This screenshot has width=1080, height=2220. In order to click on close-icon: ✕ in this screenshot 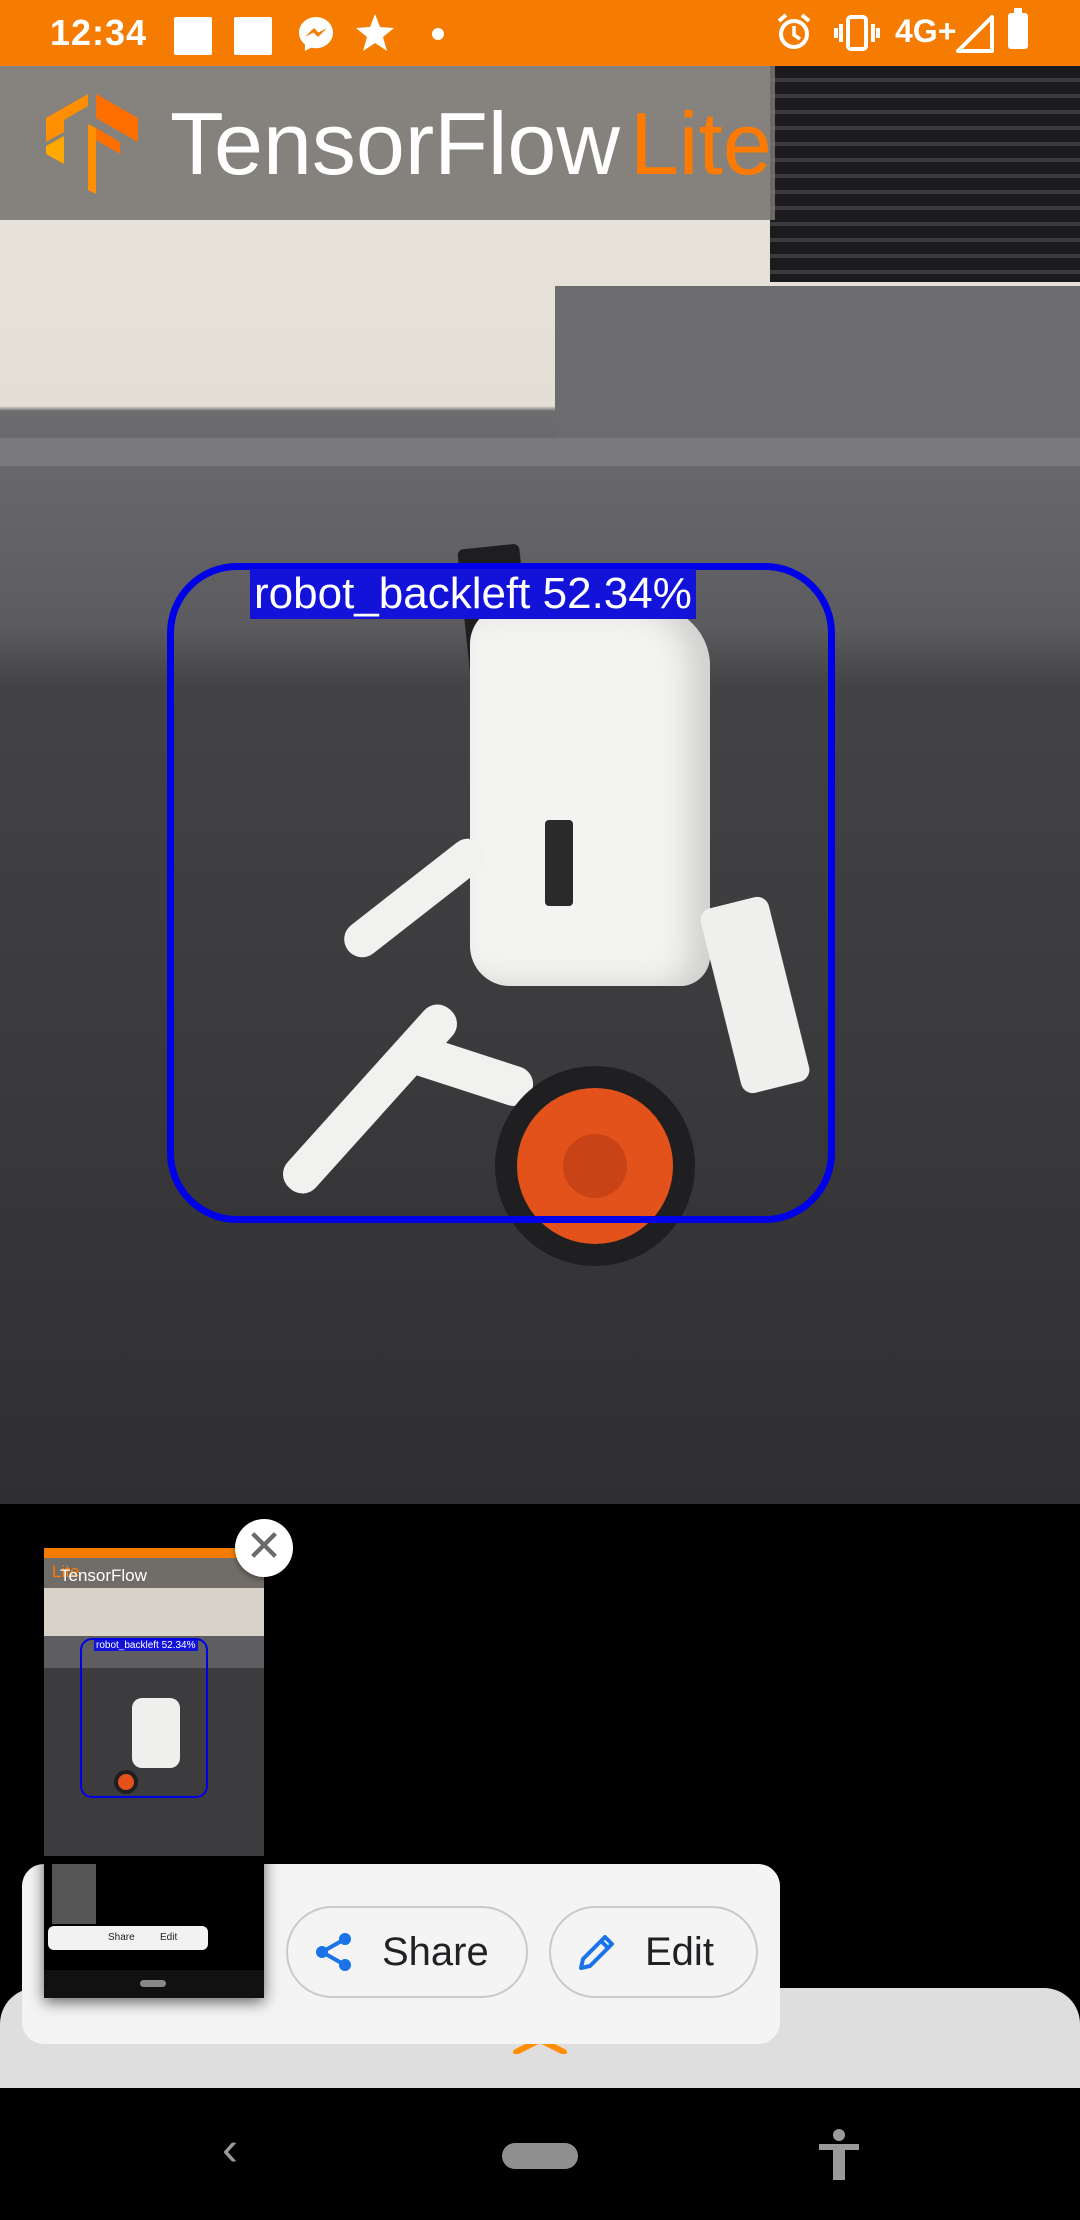, I will do `click(264, 1546)`.